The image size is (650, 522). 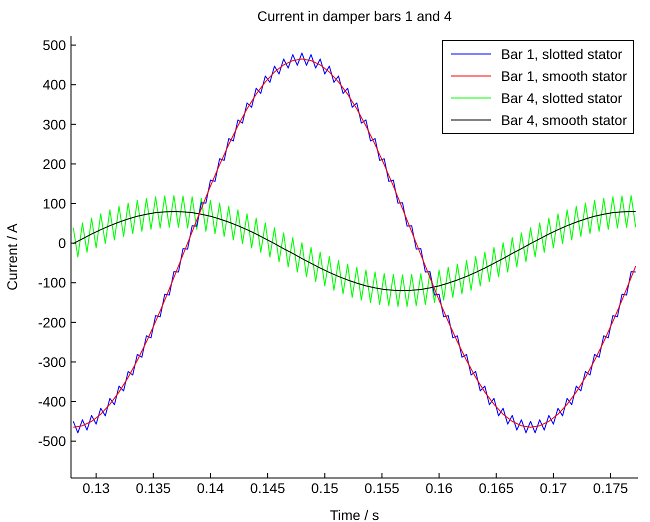 I want to click on x-axis-title: Time / s, so click(x=355, y=514).